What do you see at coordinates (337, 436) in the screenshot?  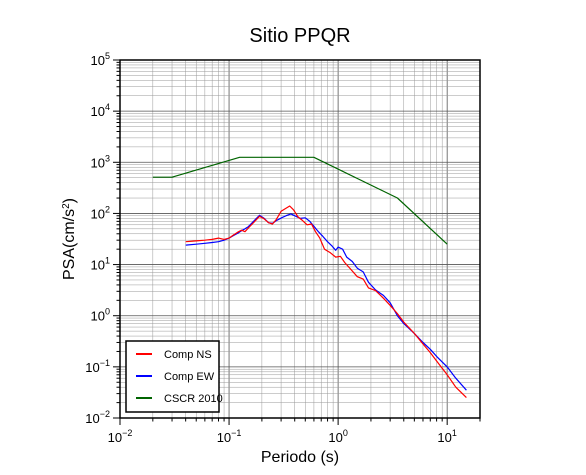 I see `x-tick-label: 10⁰` at bounding box center [337, 436].